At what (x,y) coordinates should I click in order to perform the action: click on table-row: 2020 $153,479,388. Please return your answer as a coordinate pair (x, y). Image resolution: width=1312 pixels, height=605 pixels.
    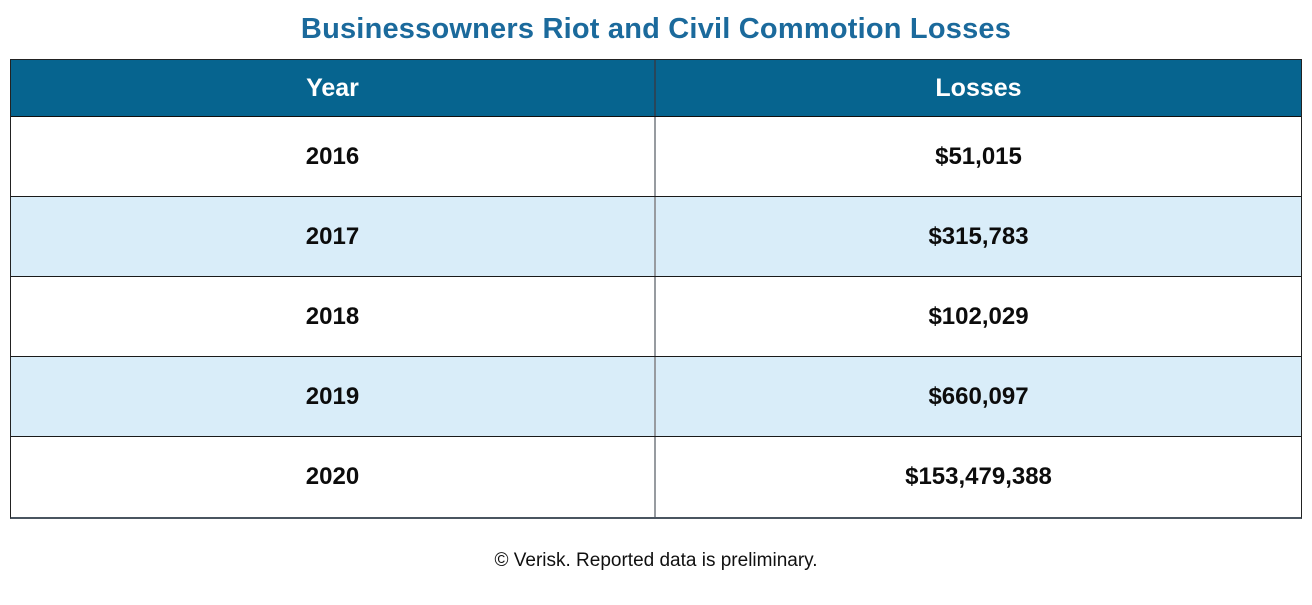
    Looking at the image, I should click on (656, 477).